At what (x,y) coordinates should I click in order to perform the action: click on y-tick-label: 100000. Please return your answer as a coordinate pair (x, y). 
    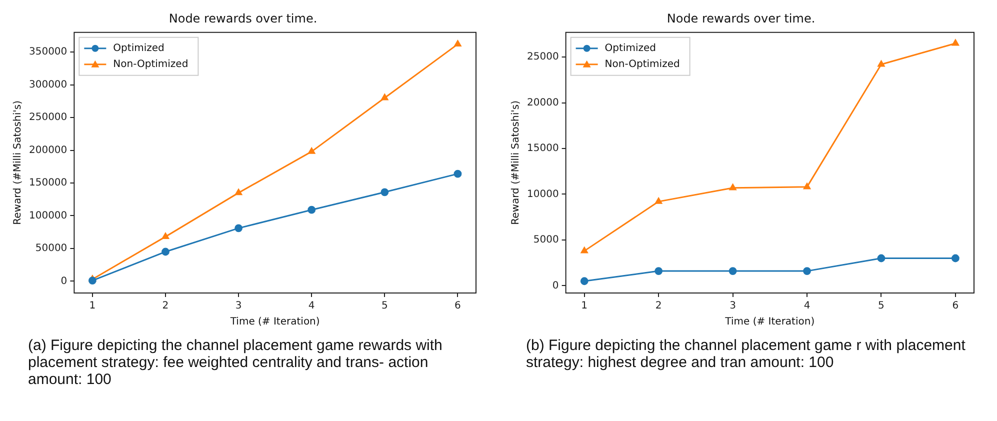
    Looking at the image, I should click on (48, 216).